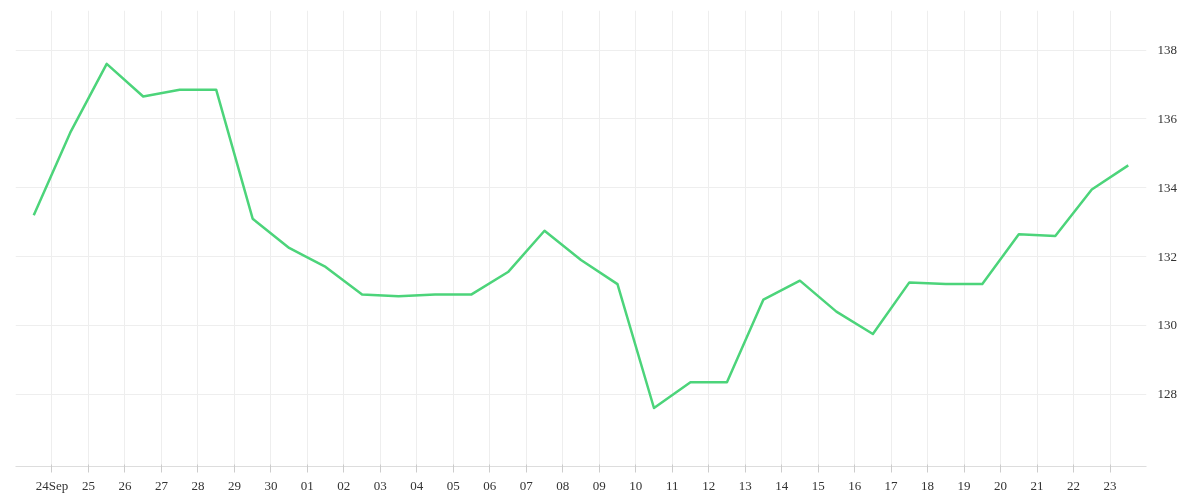 The image size is (1200, 500). What do you see at coordinates (1110, 485) in the screenshot?
I see `x-tick-label: 23` at bounding box center [1110, 485].